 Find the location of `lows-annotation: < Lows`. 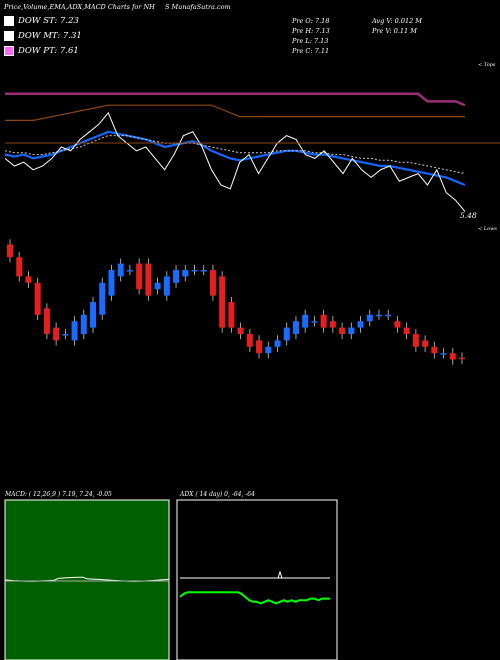

lows-annotation: < Lows is located at coordinates (487, 229).